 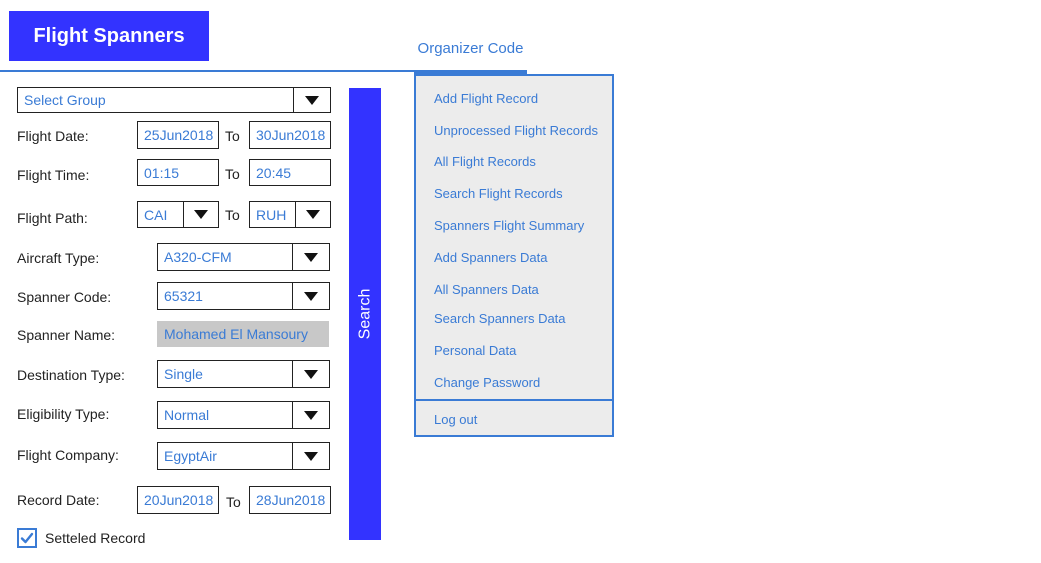 I want to click on eligibility-type-value: Normal, so click(x=187, y=415).